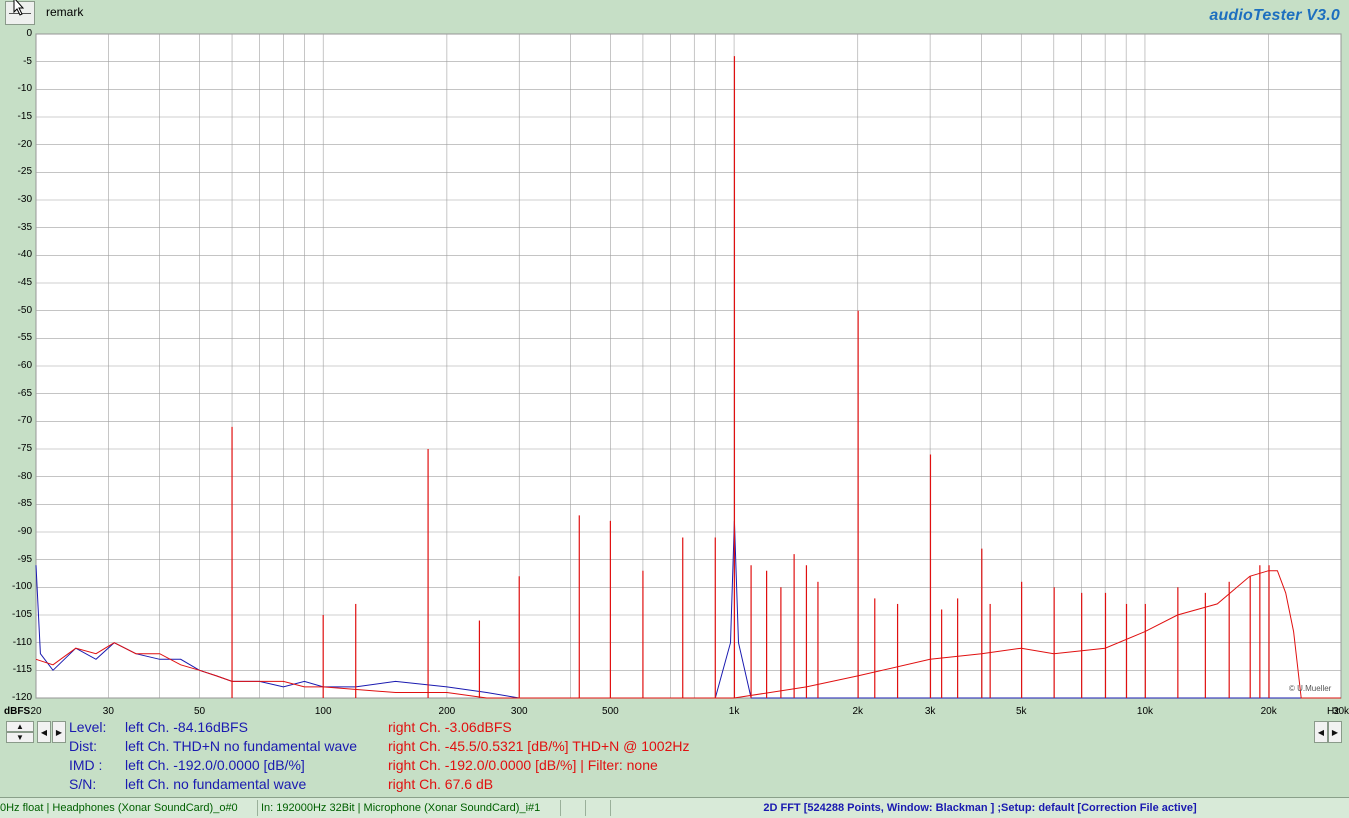 This screenshot has height=818, width=1349. Describe the element at coordinates (21, 697) in the screenshot. I see `y-tick-label: -120` at that location.